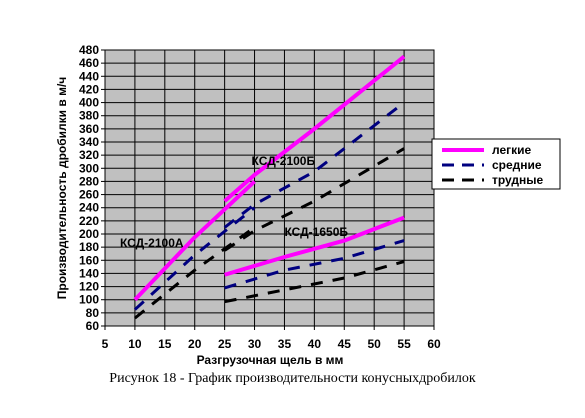  I want to click on y-tick-label: 160, so click(89, 260).